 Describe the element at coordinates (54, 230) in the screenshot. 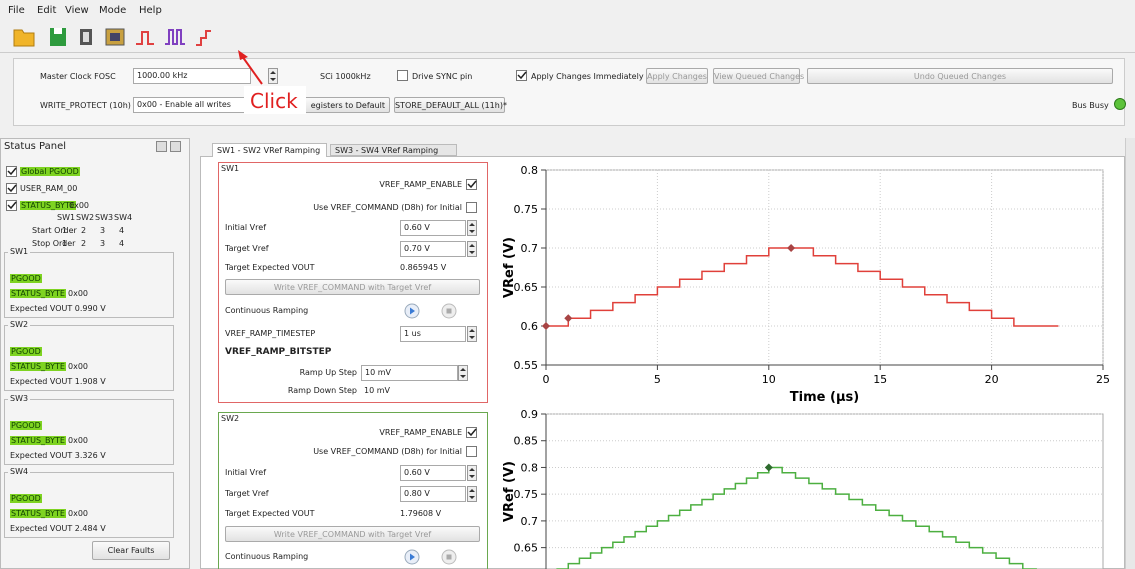

I see `row-label: Start Order` at that location.